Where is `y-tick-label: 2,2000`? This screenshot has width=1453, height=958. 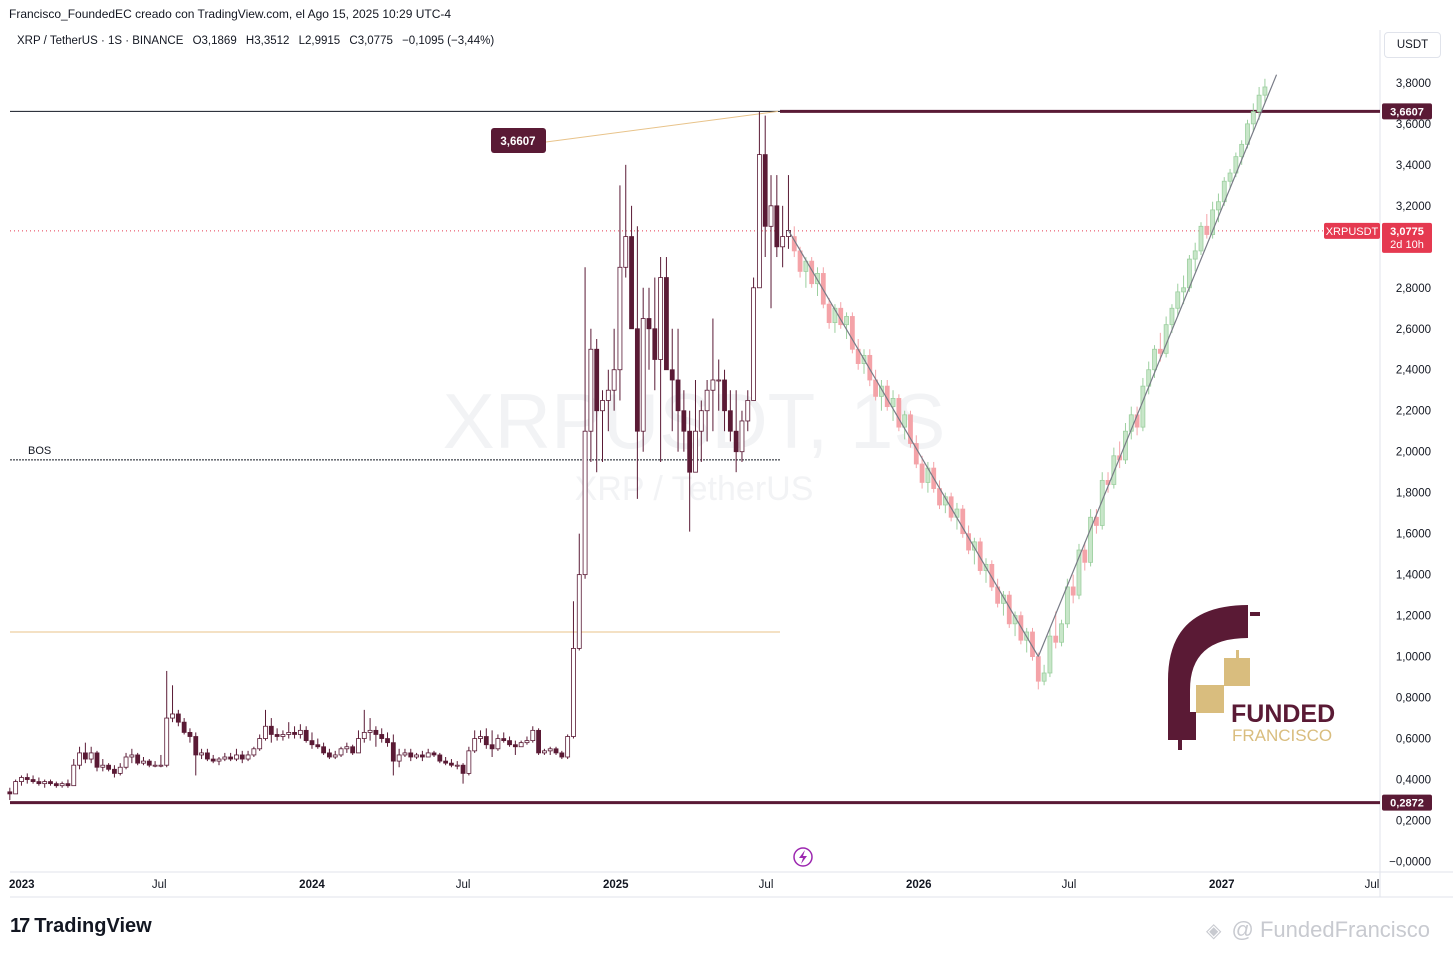 y-tick-label: 2,2000 is located at coordinates (1413, 412).